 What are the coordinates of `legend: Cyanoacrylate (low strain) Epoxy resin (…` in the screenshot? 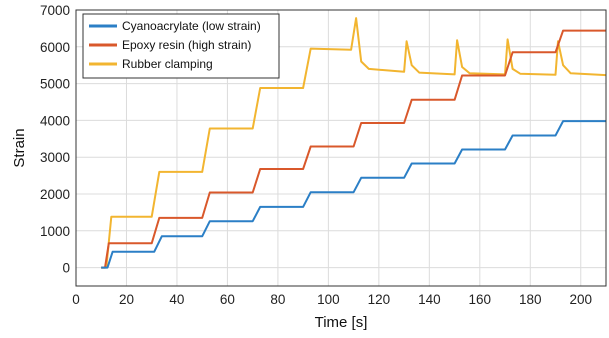 It's located at (181, 46).